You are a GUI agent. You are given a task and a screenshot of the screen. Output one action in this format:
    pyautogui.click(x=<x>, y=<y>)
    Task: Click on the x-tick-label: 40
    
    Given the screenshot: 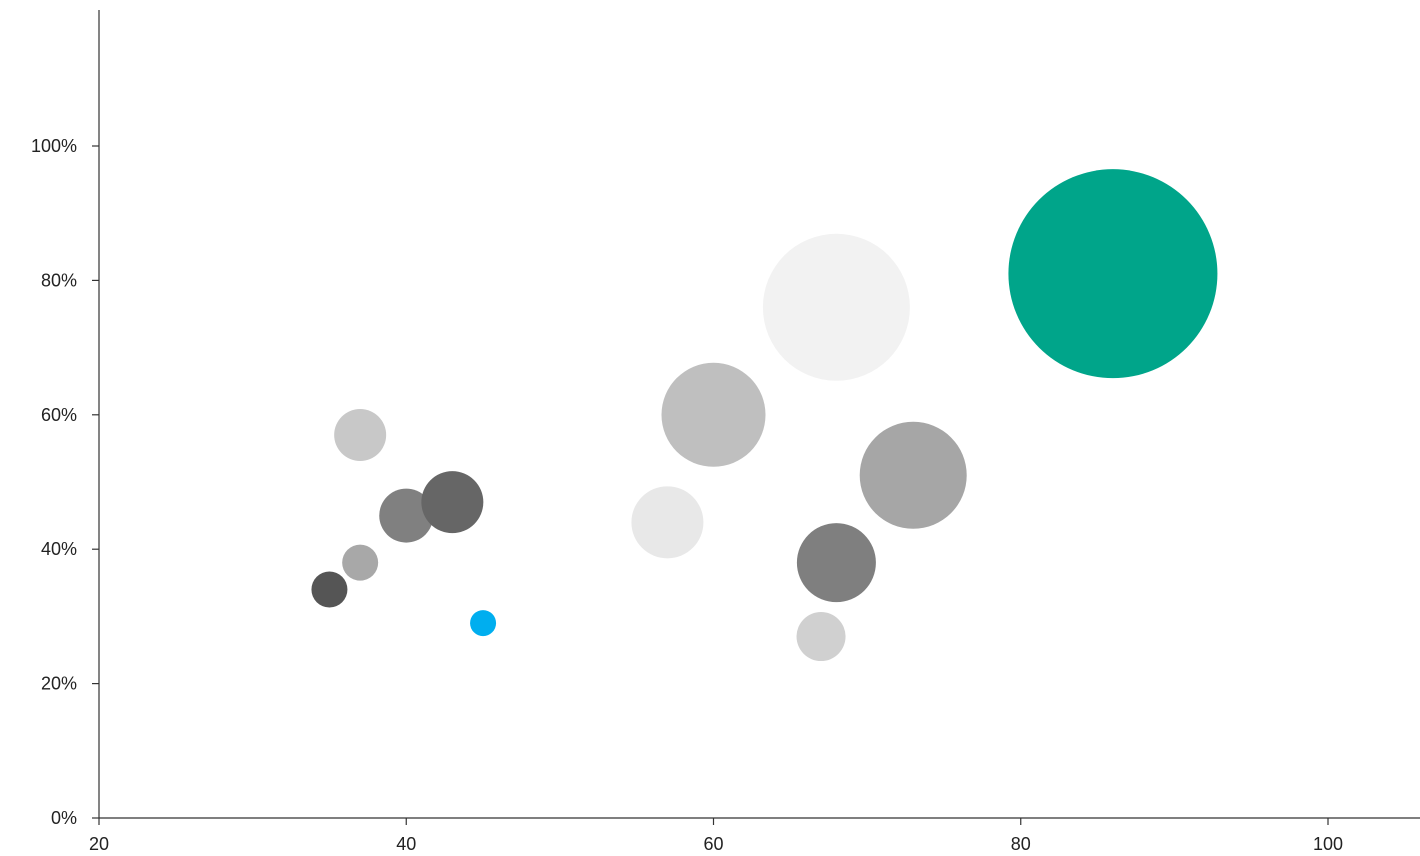 What is the action you would take?
    pyautogui.click(x=406, y=844)
    